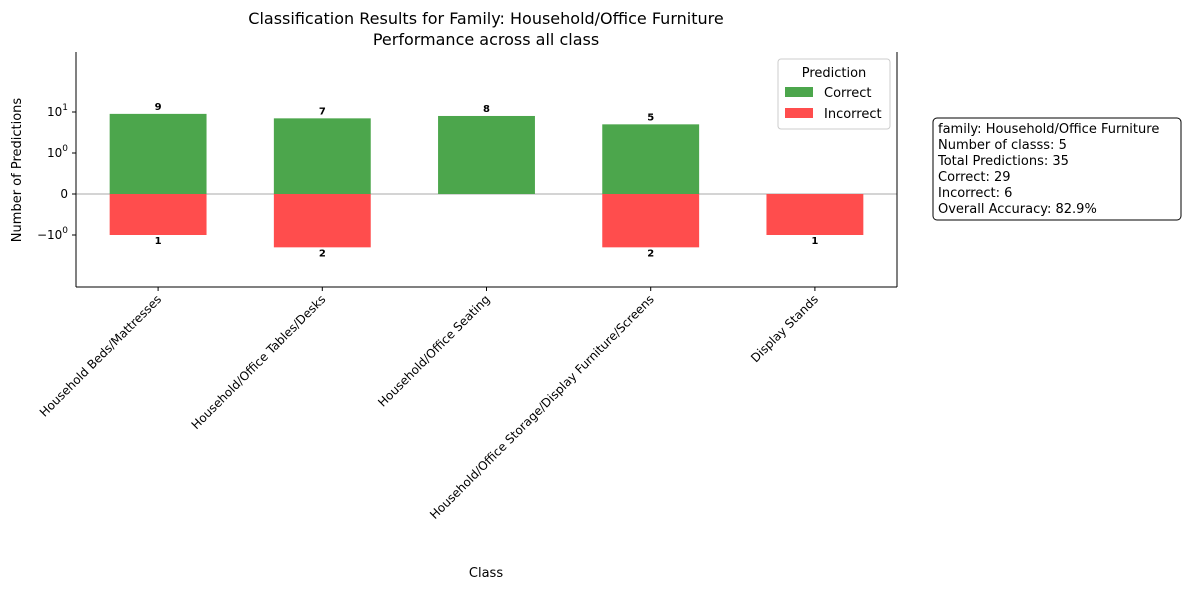 Image resolution: width=1184 pixels, height=590 pixels. What do you see at coordinates (56, 172) in the screenshot?
I see `y-ticks: −100 0 100 10¹` at bounding box center [56, 172].